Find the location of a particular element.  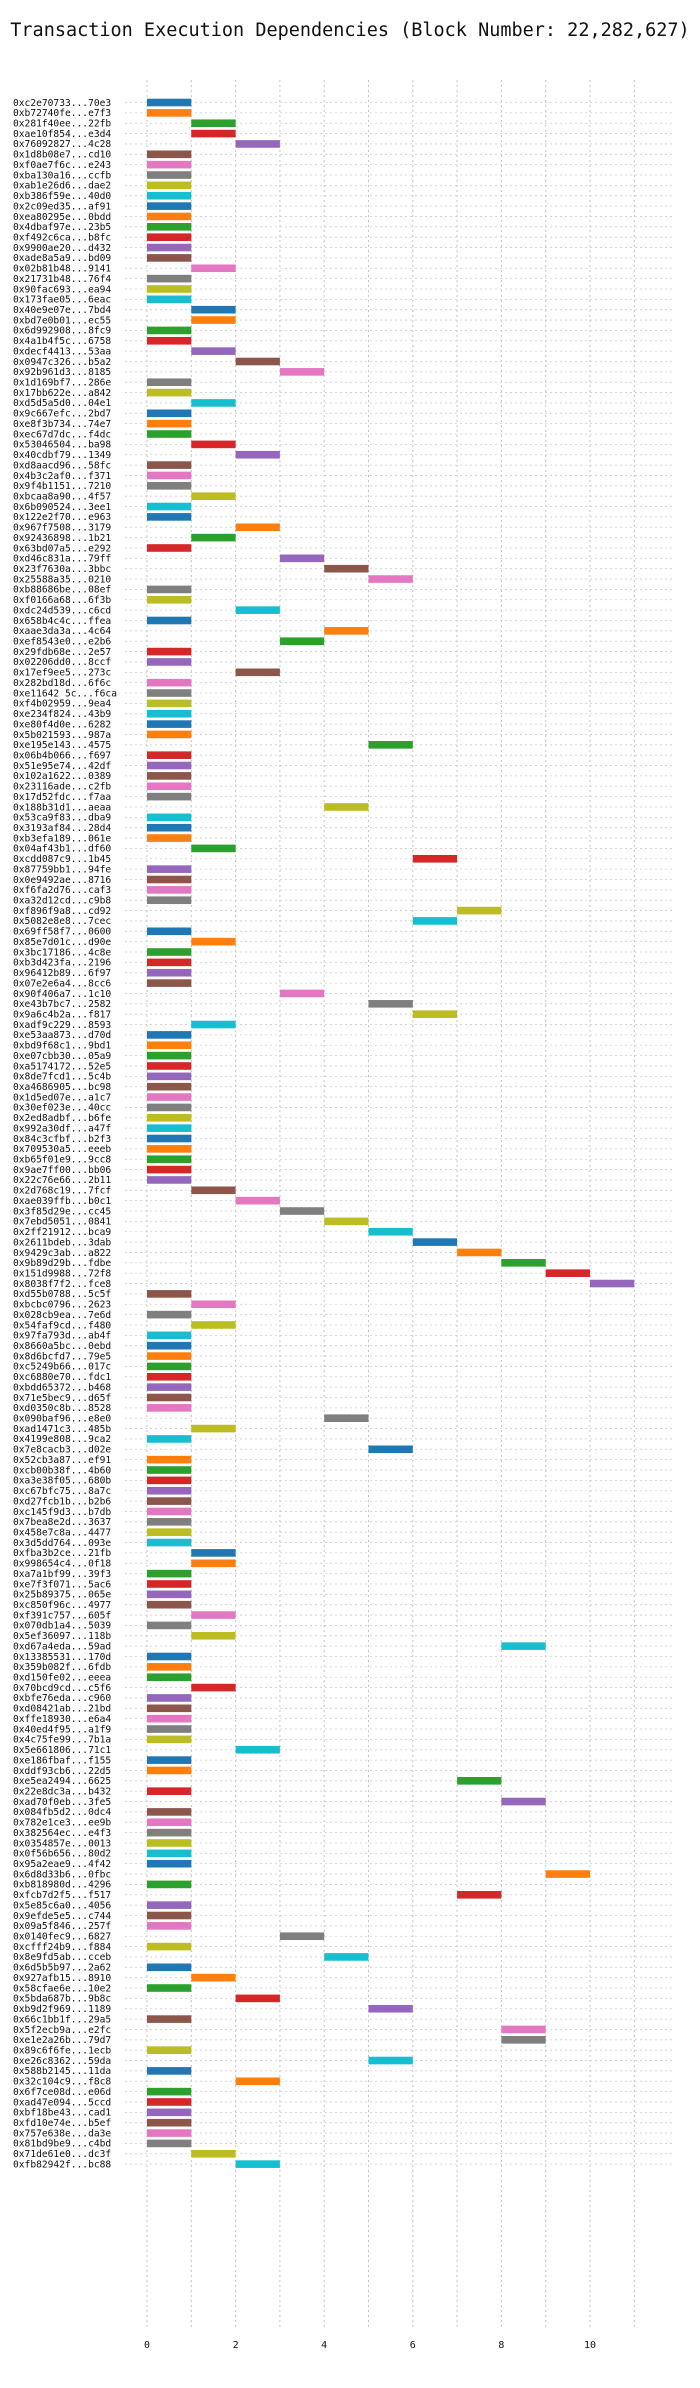

tx-label: 0x0947c326...b5a2 is located at coordinates (62, 362).